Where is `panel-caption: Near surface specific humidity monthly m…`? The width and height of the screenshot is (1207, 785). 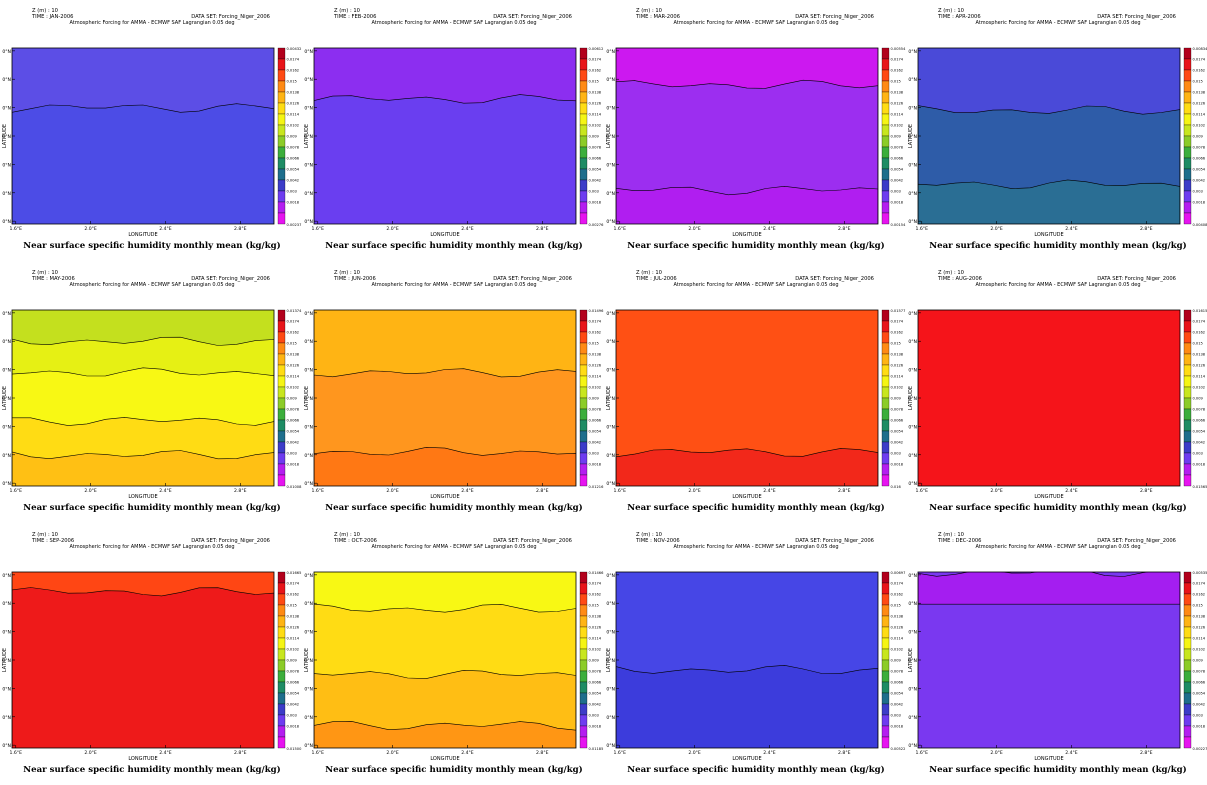 panel-caption: Near surface specific humidity monthly m… is located at coordinates (1057, 246).